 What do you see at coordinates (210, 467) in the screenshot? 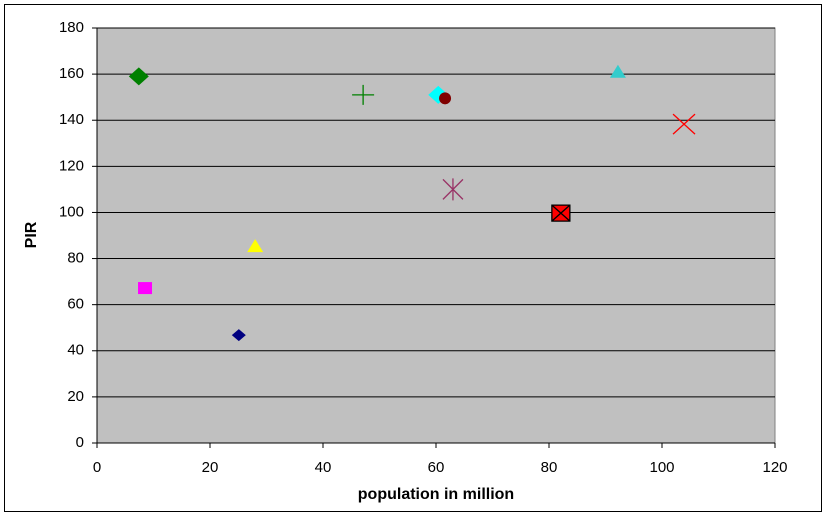
I see `x-tick-label: 20` at bounding box center [210, 467].